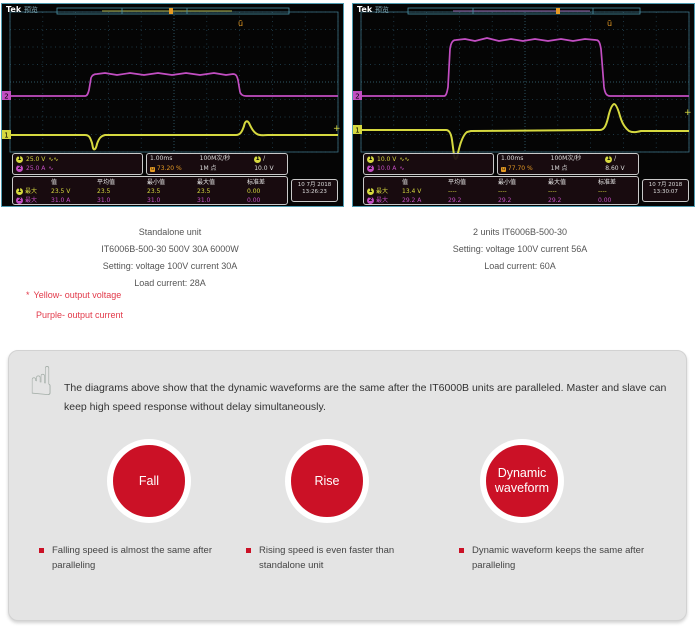  I want to click on timebase-trigger-box: 1.00ms ū 73.20 % 100M次/秒 1M 点 1 / 10.0 V, so click(217, 164).